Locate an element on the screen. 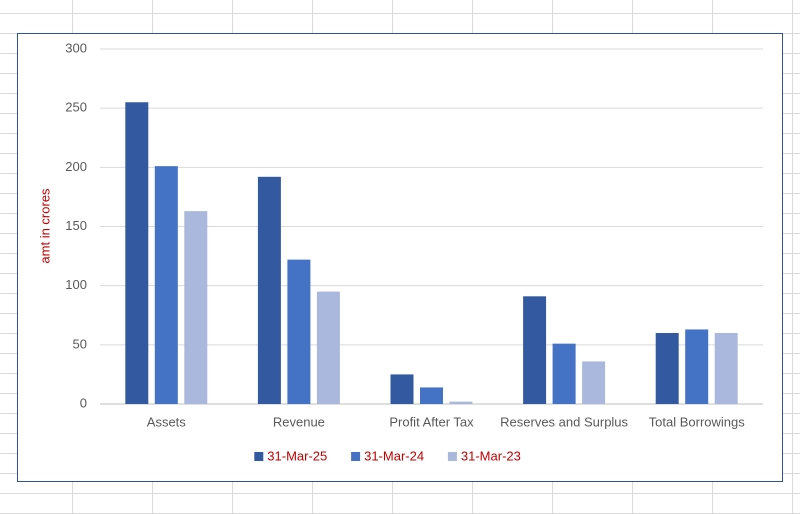  y-tick-label: 250 is located at coordinates (76, 107).